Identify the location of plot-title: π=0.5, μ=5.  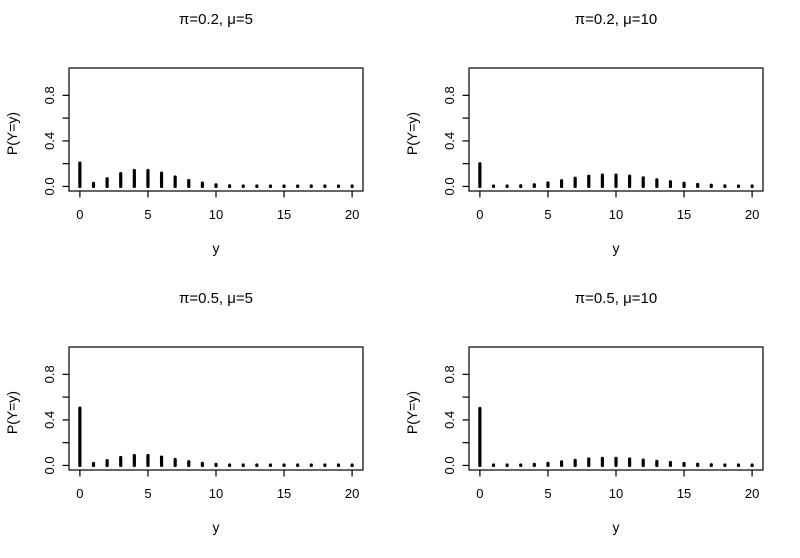
(216, 298).